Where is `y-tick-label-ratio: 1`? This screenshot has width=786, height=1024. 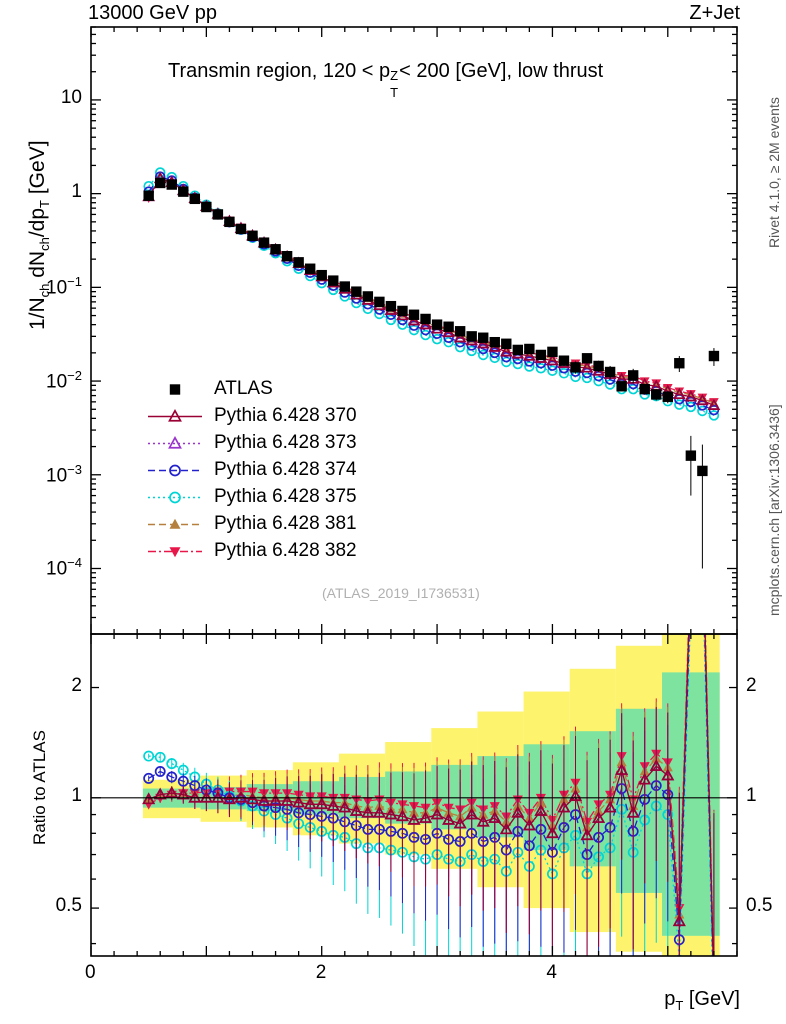
y-tick-label-ratio: 1 is located at coordinates (76, 795).